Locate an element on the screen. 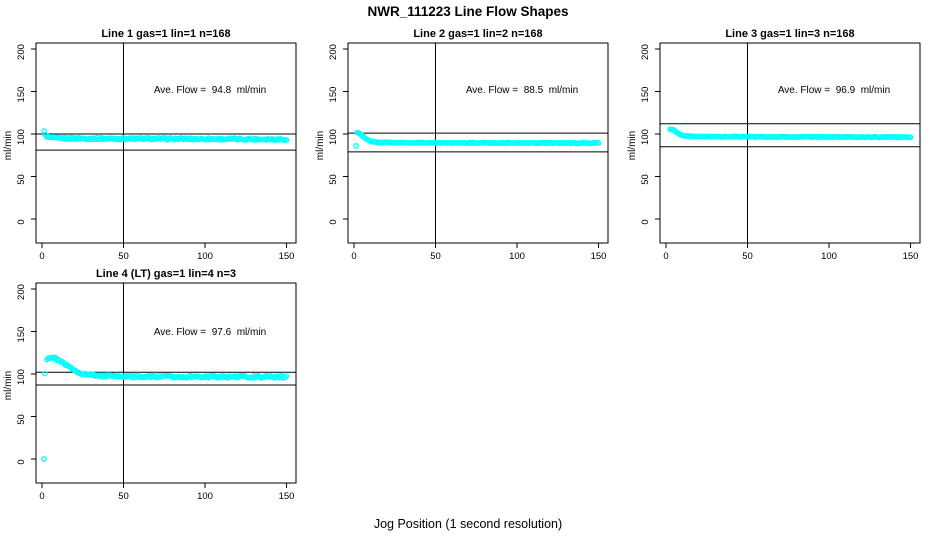 The image size is (936, 540). x-axis-label: Jog Position (1 second resolution) is located at coordinates (468, 524).